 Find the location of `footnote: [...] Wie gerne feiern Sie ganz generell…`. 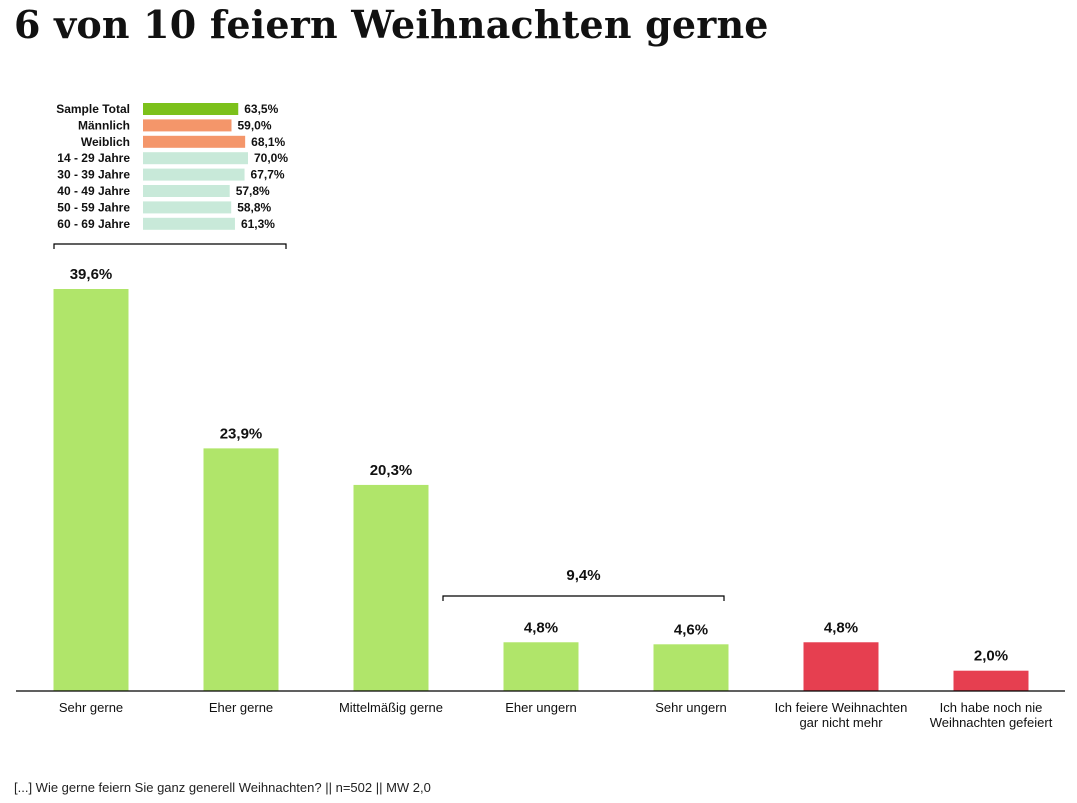

footnote: [...] Wie gerne feiern Sie ganz generell… is located at coordinates (222, 787).